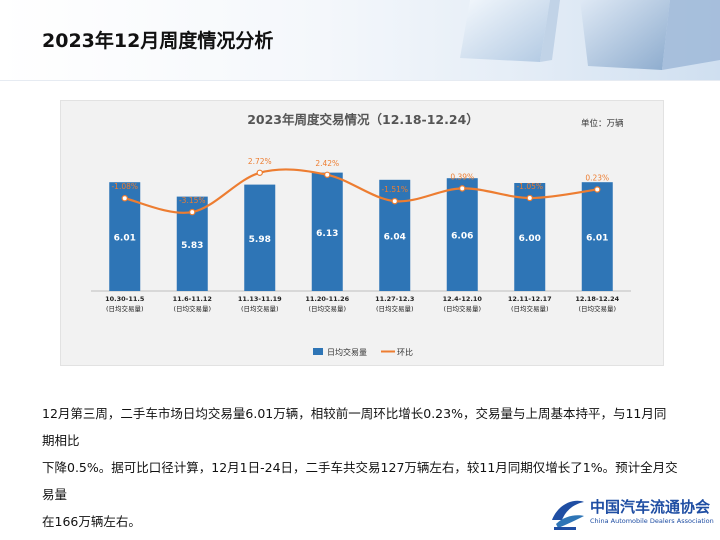 The width and height of the screenshot is (720, 540). I want to click on bar-value-label-7: 6.01, so click(597, 239).